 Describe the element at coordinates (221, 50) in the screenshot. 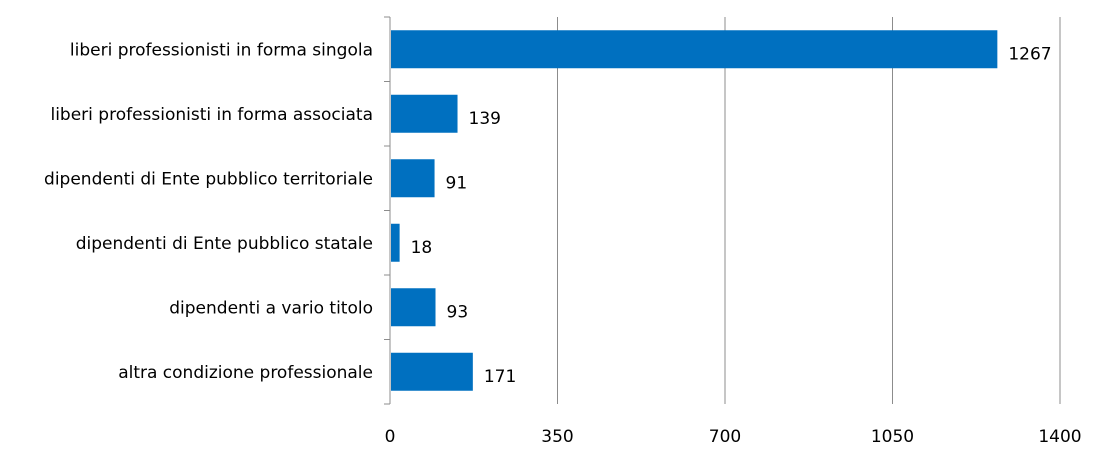

I see `category-label-0: liberi professionisti in forma singola` at that location.